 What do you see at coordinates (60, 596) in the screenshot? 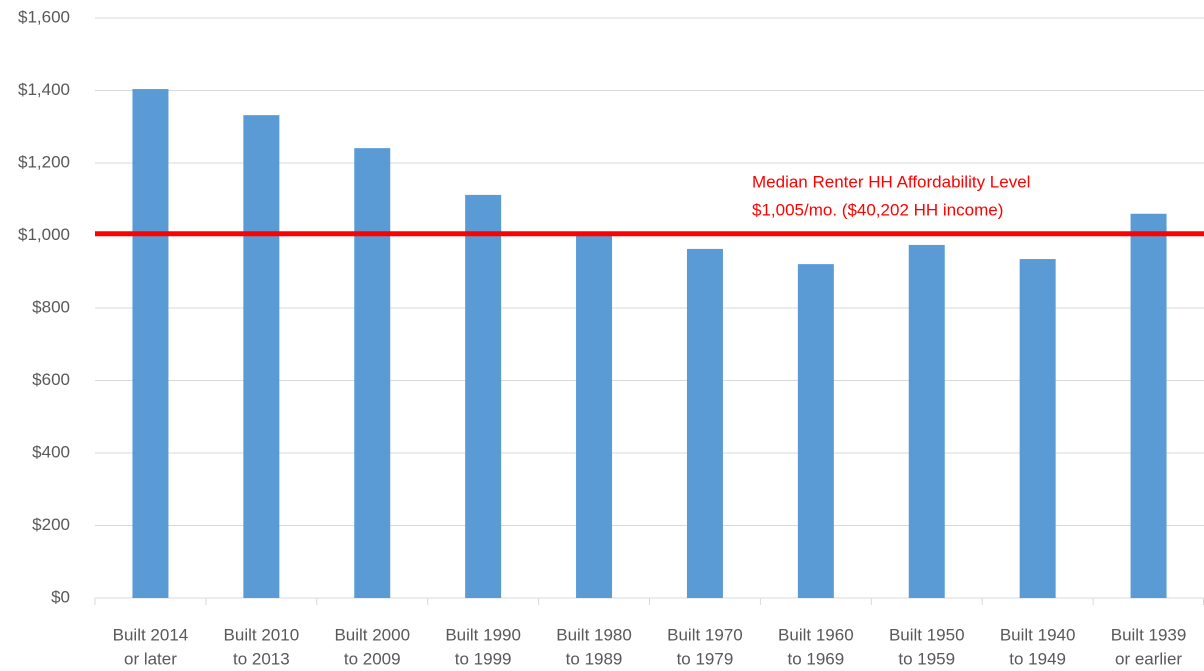
I see `y-tick-label: $0` at bounding box center [60, 596].